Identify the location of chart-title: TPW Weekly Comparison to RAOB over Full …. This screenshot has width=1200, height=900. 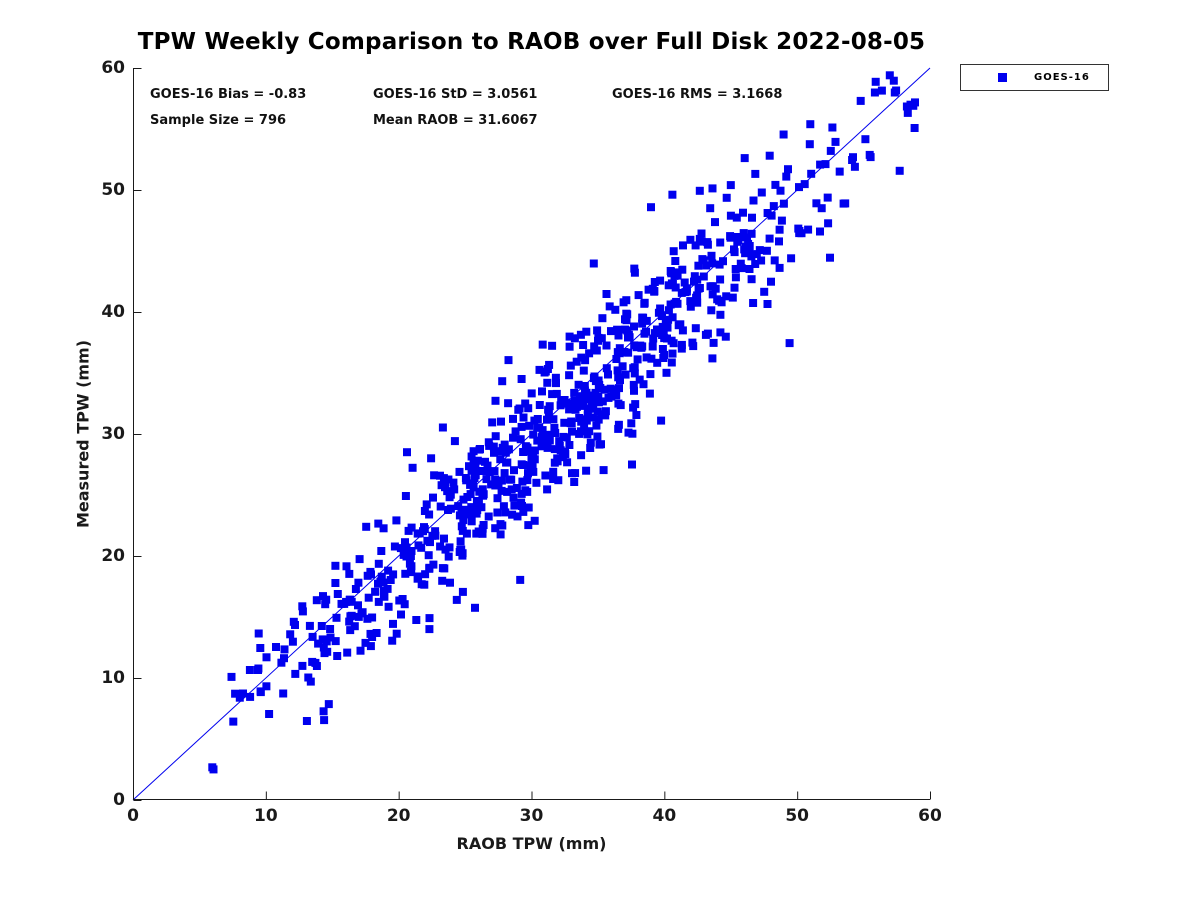
(531, 42).